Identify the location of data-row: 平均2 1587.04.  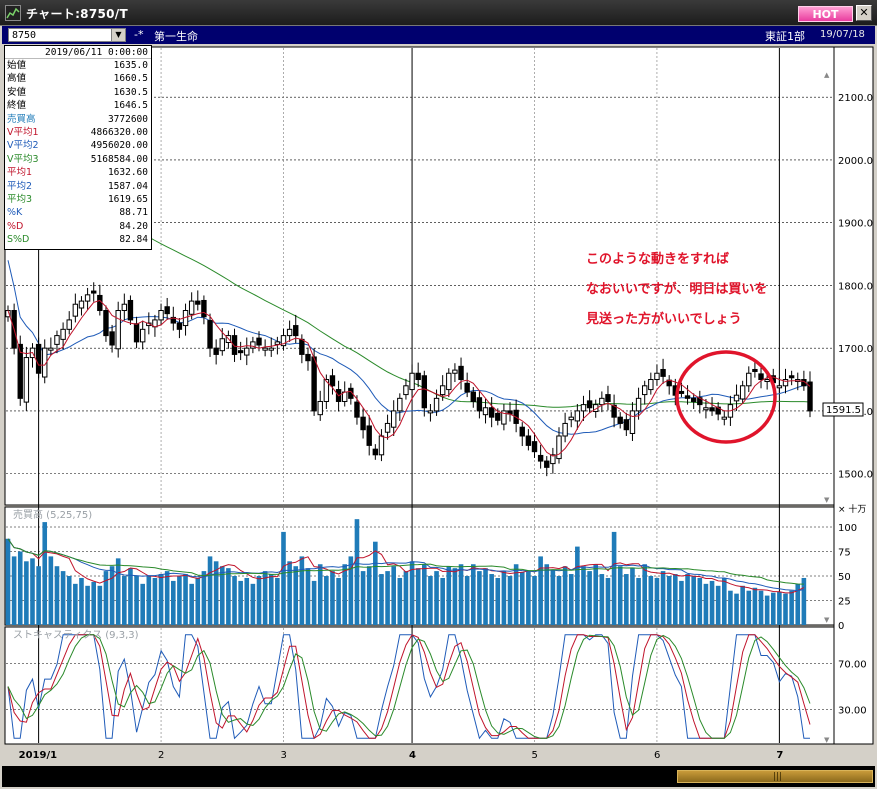
(78, 186).